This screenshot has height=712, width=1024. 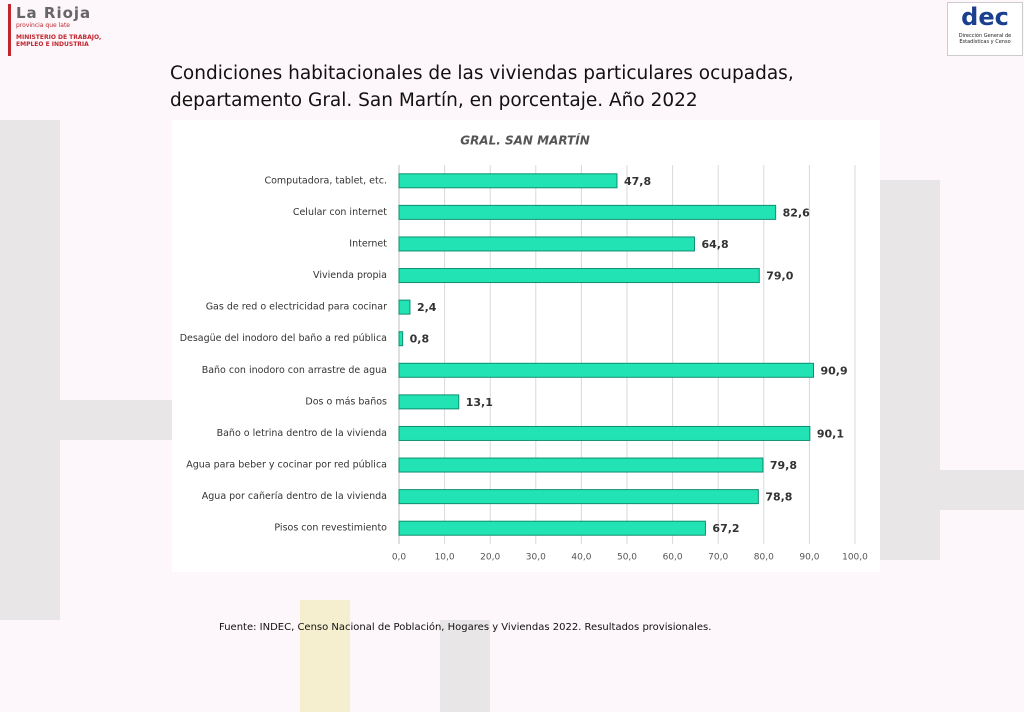 What do you see at coordinates (637, 181) in the screenshot?
I see `value-label: 47,8` at bounding box center [637, 181].